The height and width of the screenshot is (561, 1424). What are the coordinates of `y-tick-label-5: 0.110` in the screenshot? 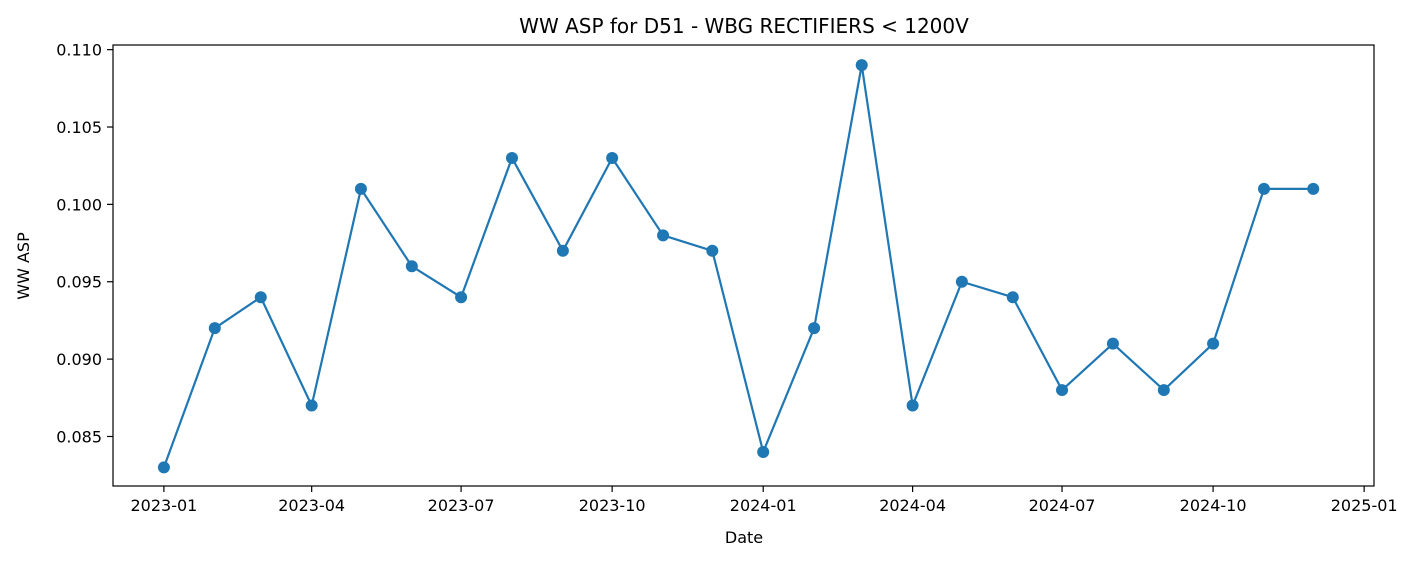 It's located at (79, 50).